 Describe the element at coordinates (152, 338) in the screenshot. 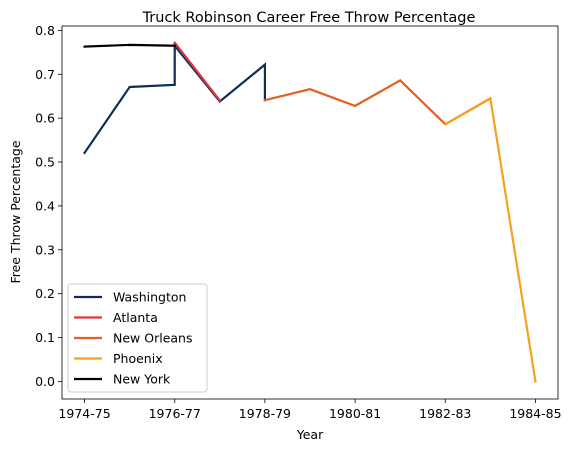

I see `legend-label-new-orleans: New Orleans` at that location.